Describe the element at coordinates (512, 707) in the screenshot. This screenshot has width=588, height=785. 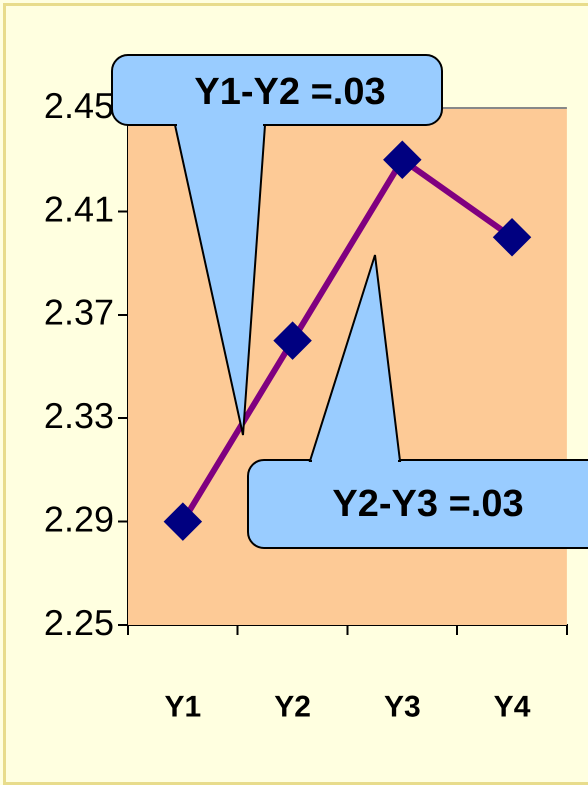
I see `x-tick-label: Y4` at that location.